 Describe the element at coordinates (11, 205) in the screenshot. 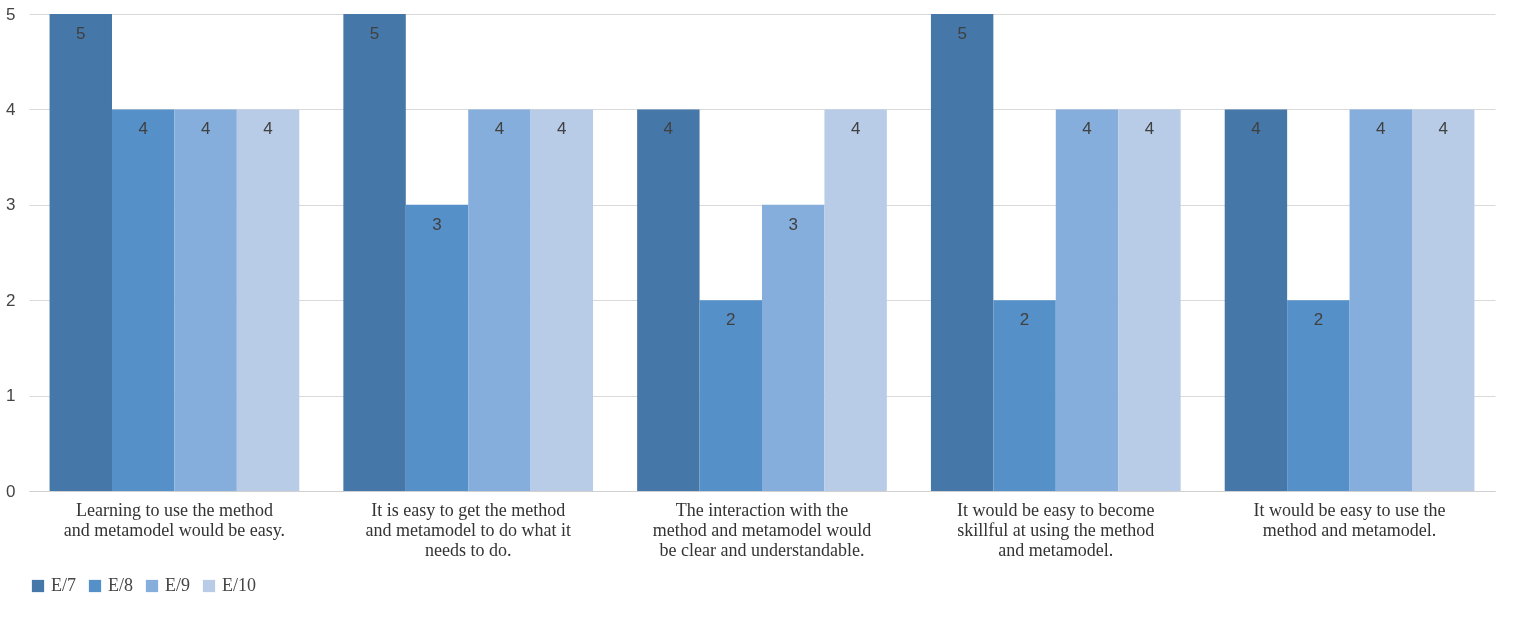

I see `y-tick-label: 3` at that location.